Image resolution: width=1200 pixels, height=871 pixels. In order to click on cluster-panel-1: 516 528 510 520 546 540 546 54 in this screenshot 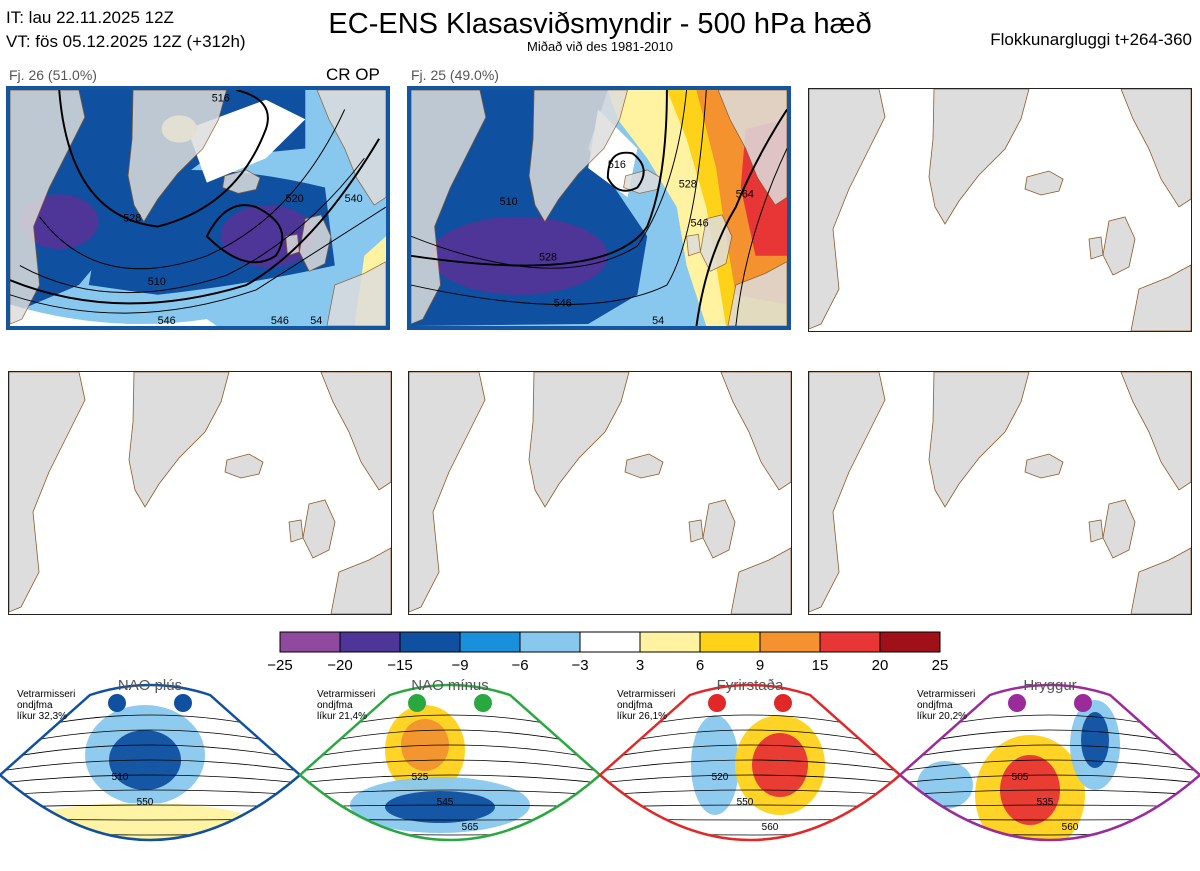, I will do `click(198, 208)`.